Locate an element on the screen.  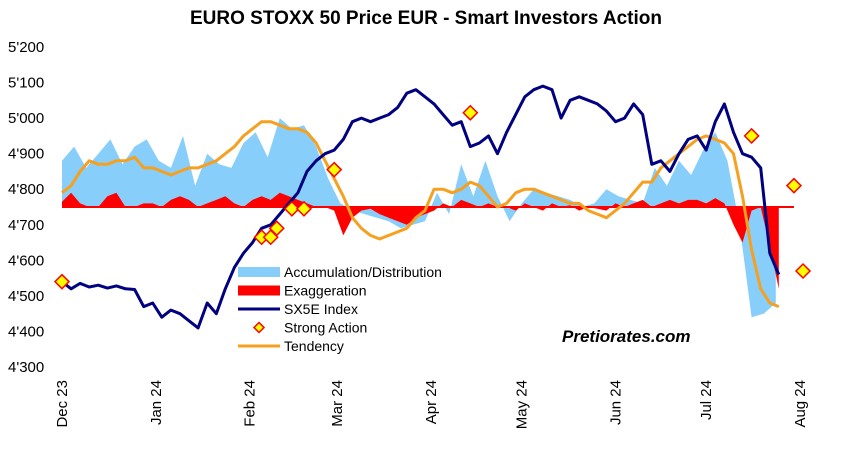
legend-label: Tendency is located at coordinates (314, 346).